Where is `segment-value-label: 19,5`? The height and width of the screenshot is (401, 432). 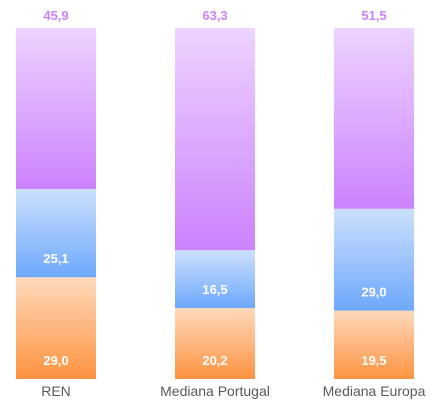 segment-value-label: 19,5 is located at coordinates (373, 360).